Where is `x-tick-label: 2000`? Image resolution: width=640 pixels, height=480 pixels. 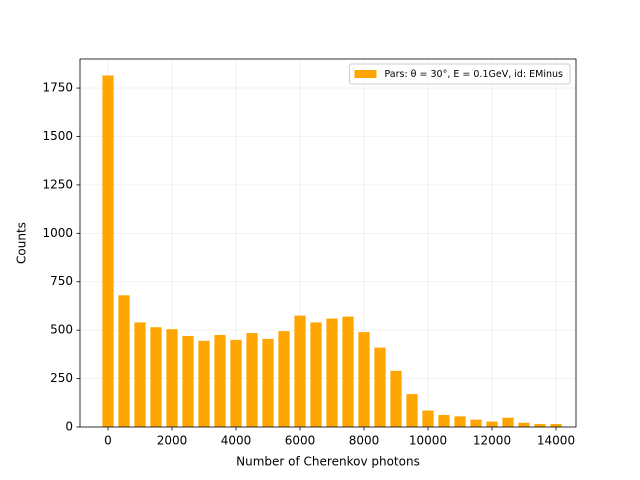 x-tick-label: 2000 is located at coordinates (172, 441).